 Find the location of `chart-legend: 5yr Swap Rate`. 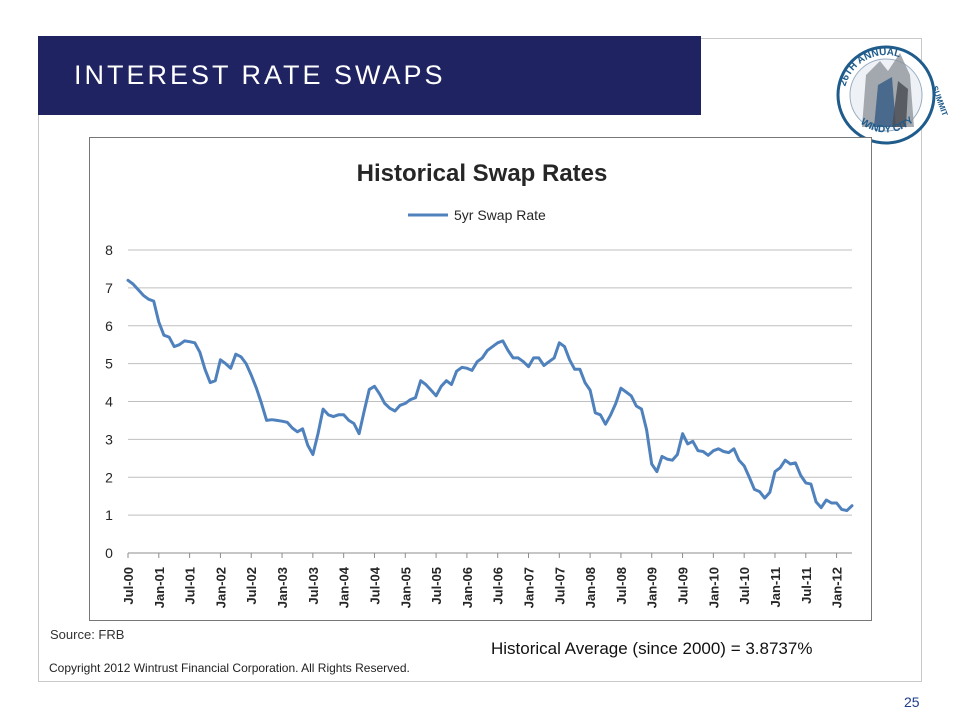

chart-legend: 5yr Swap Rate is located at coordinates (477, 215).